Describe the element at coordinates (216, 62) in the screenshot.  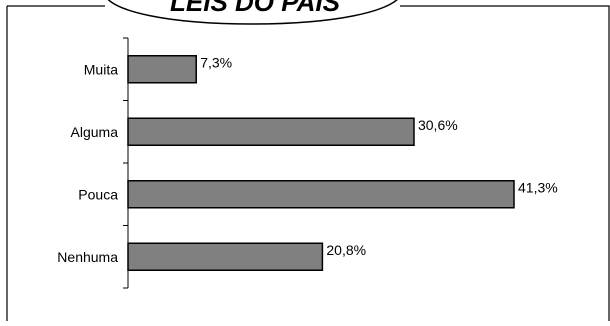
I see `data-label: 7,3%` at that location.